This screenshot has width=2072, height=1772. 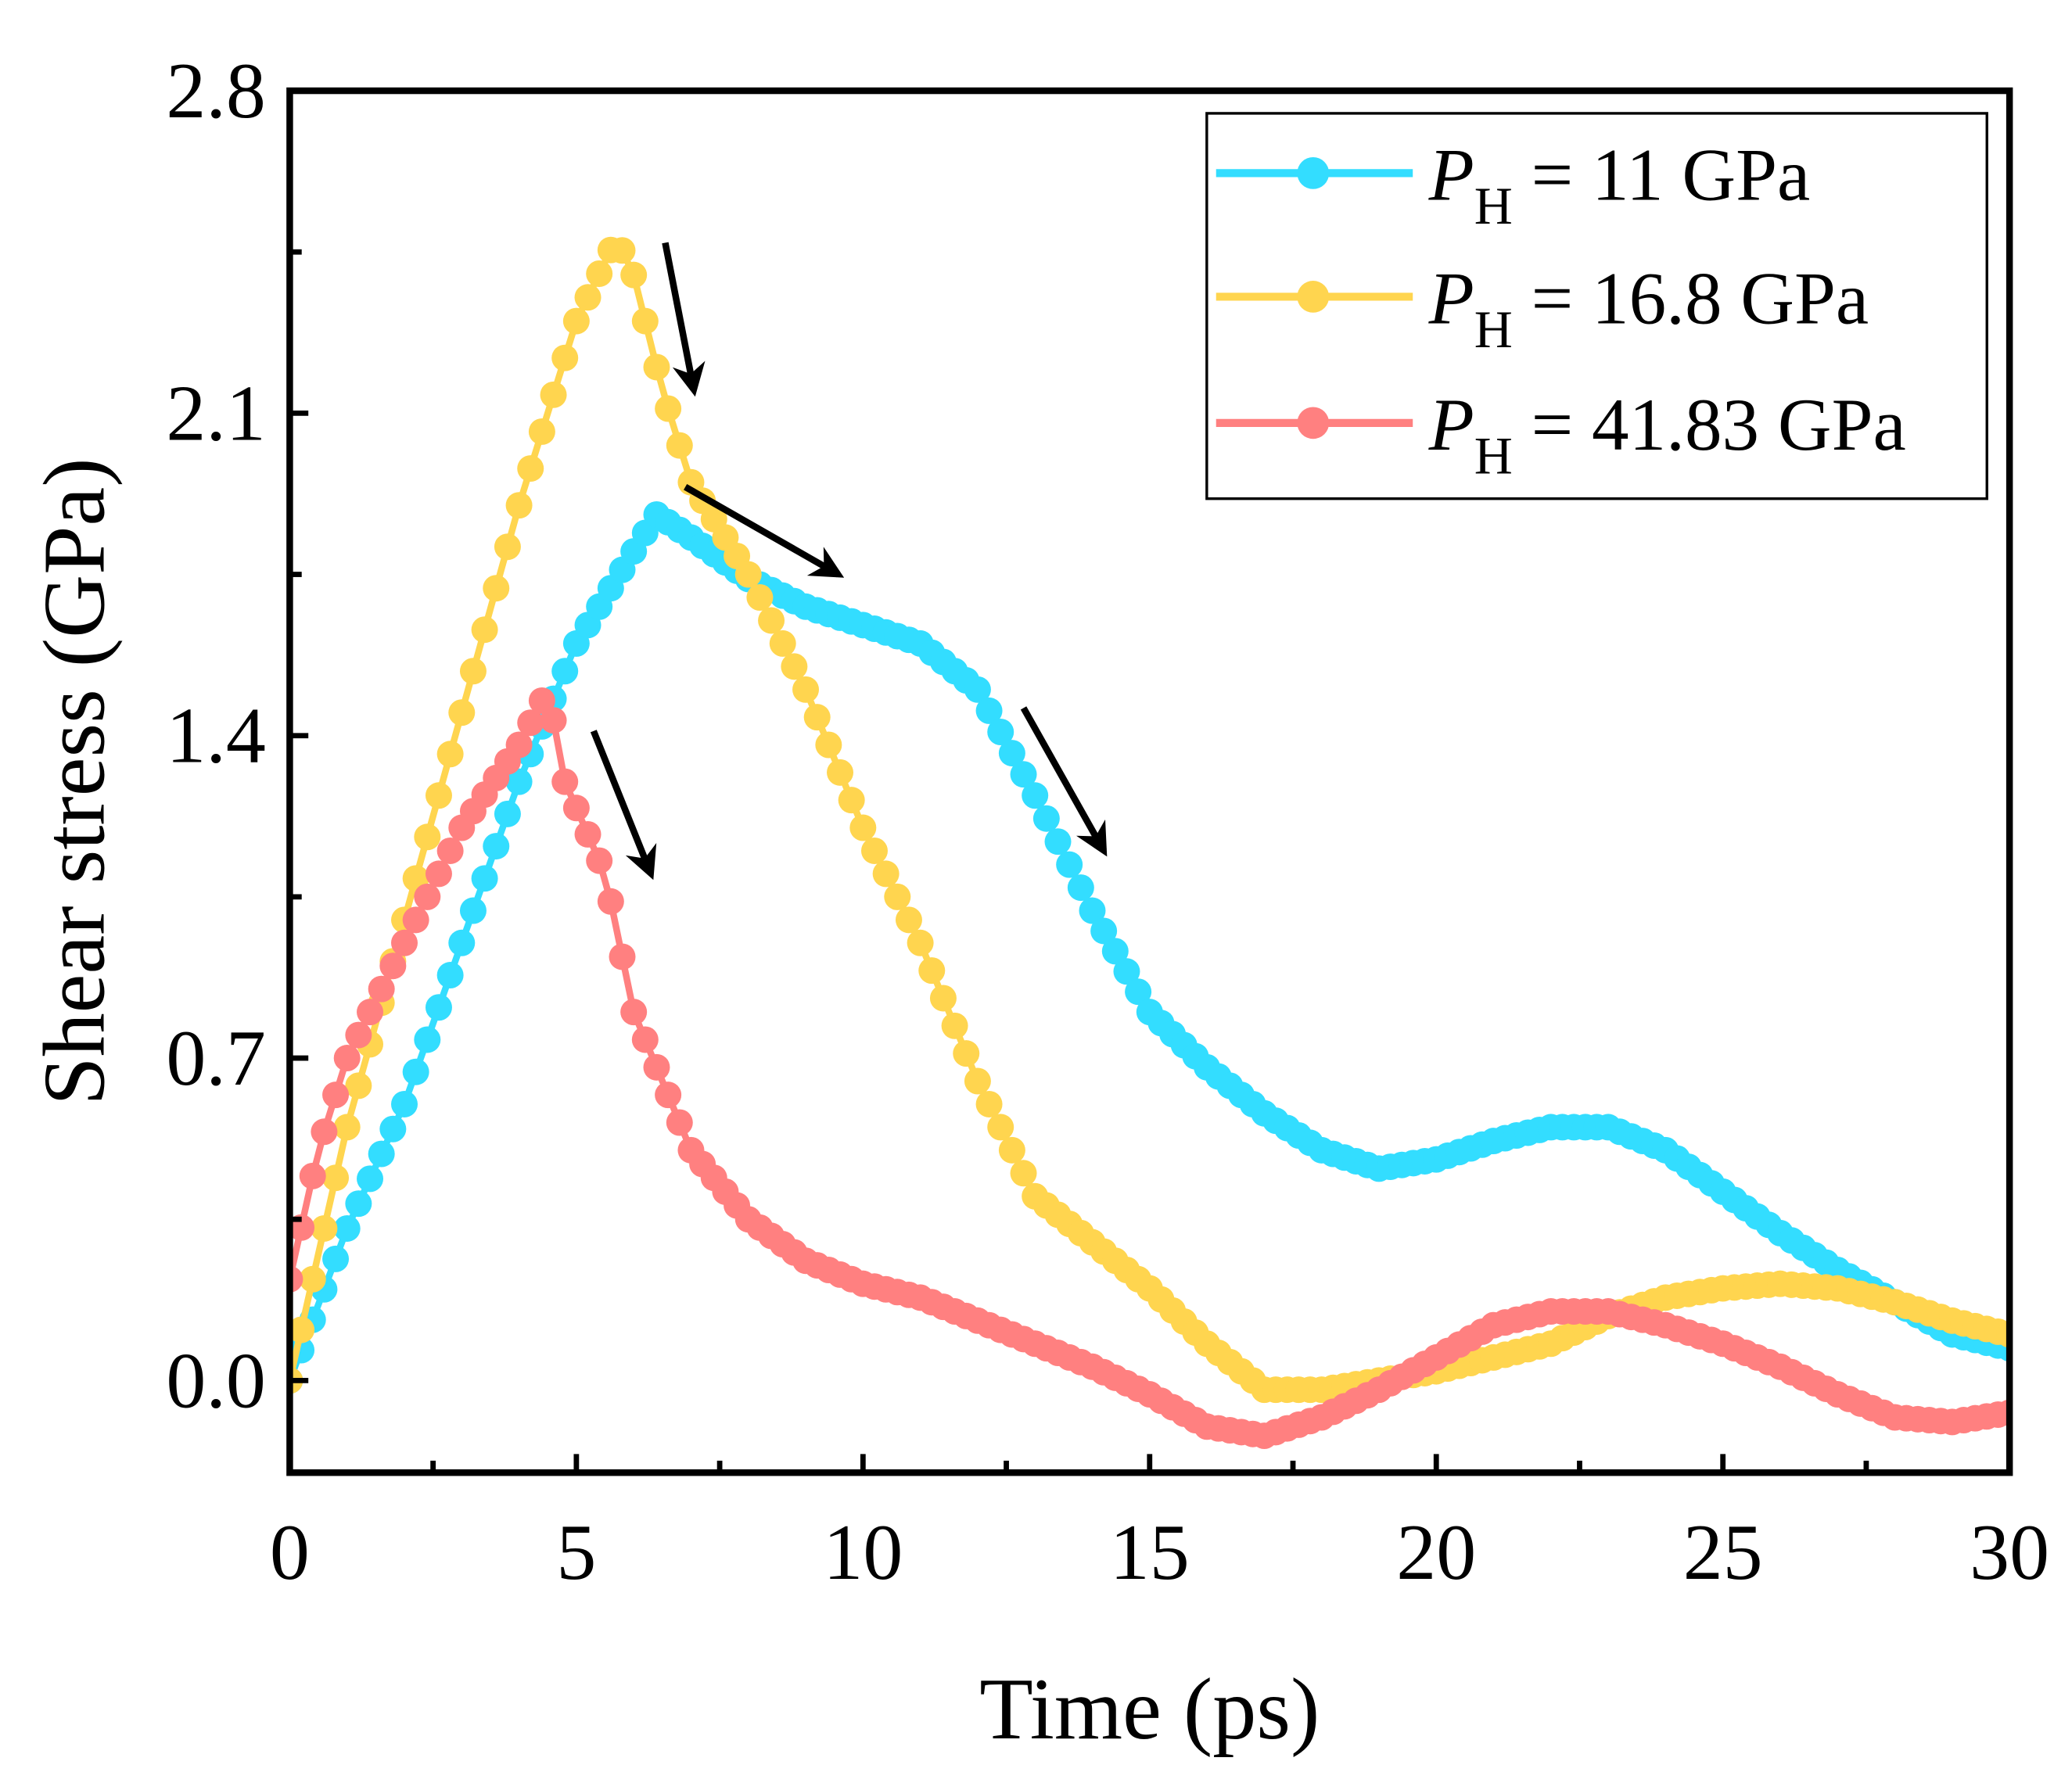 What do you see at coordinates (75, 781) in the screenshot?
I see `y-axis-title: Shear stress (GPa)` at bounding box center [75, 781].